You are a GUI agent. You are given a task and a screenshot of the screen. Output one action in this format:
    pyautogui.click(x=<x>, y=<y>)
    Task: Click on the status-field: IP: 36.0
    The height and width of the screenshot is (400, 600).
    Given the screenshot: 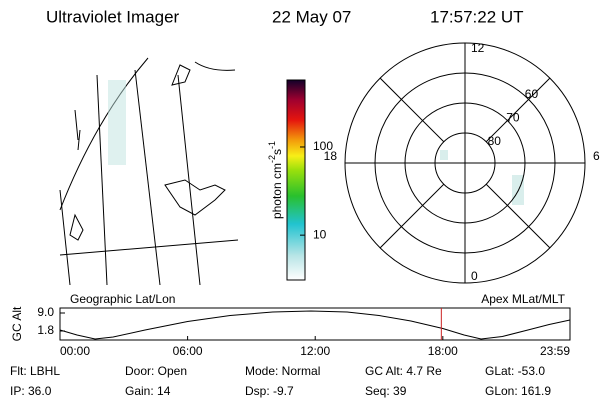 What is the action you would take?
    pyautogui.click(x=31, y=391)
    